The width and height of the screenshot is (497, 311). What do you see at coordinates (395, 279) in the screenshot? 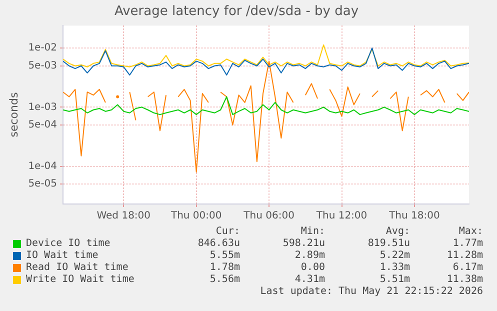
I see `text: 5.51m` at bounding box center [395, 279].